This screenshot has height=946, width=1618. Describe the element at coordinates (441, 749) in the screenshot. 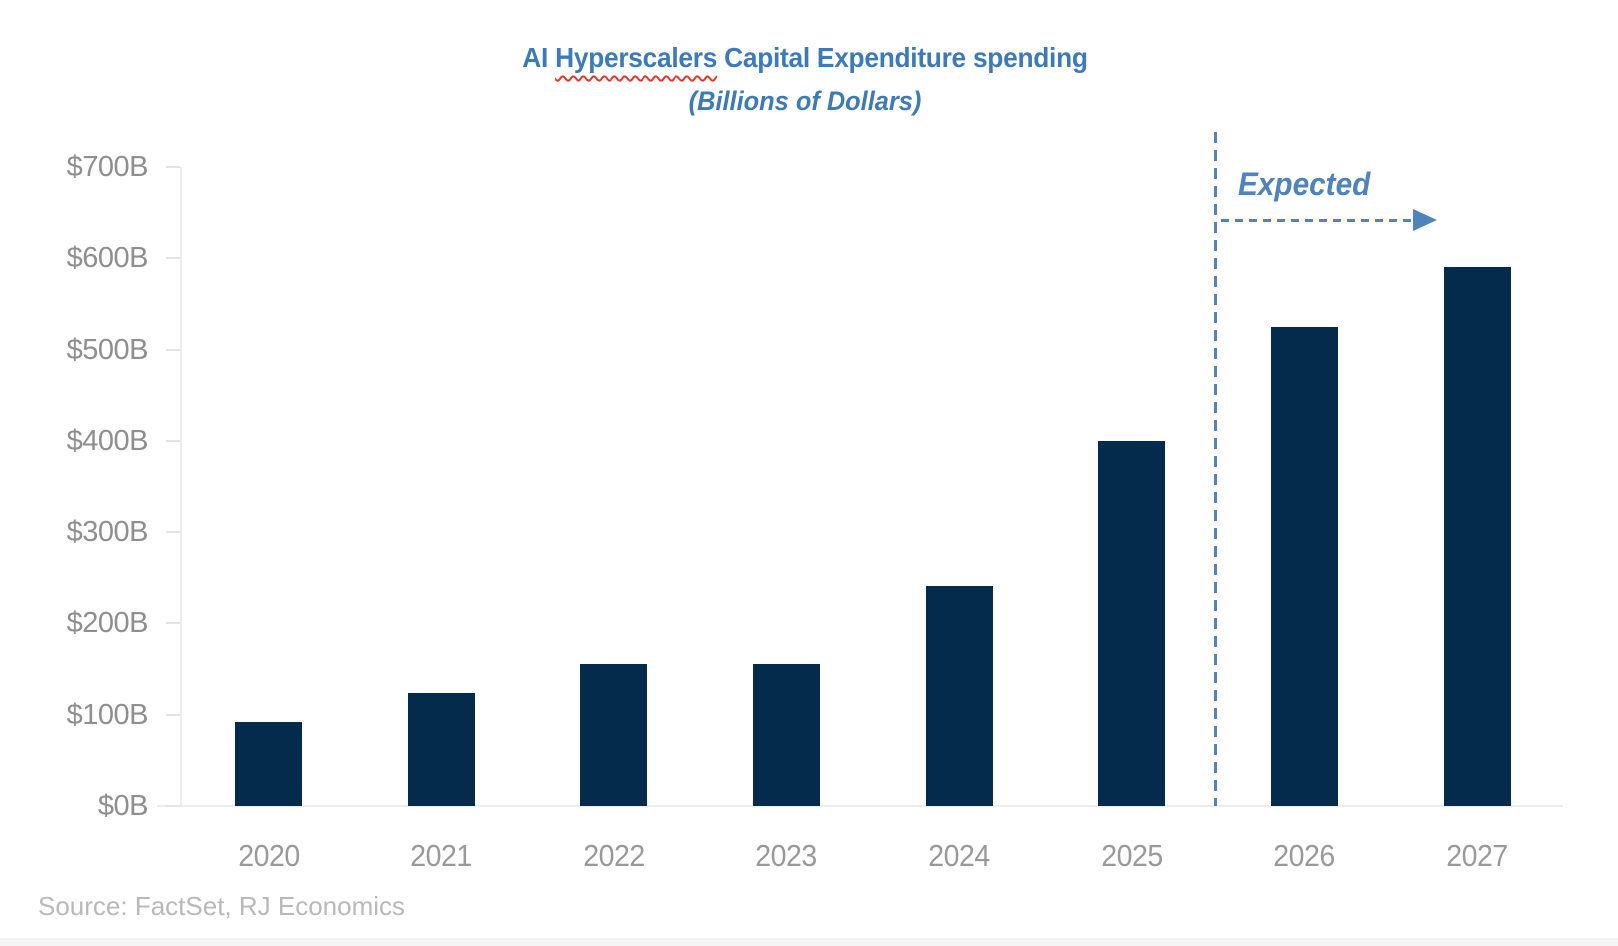

I see `bar-2021` at that location.